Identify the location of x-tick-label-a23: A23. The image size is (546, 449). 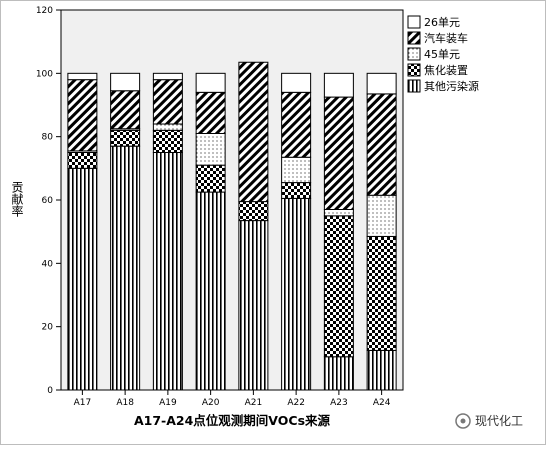
(339, 403).